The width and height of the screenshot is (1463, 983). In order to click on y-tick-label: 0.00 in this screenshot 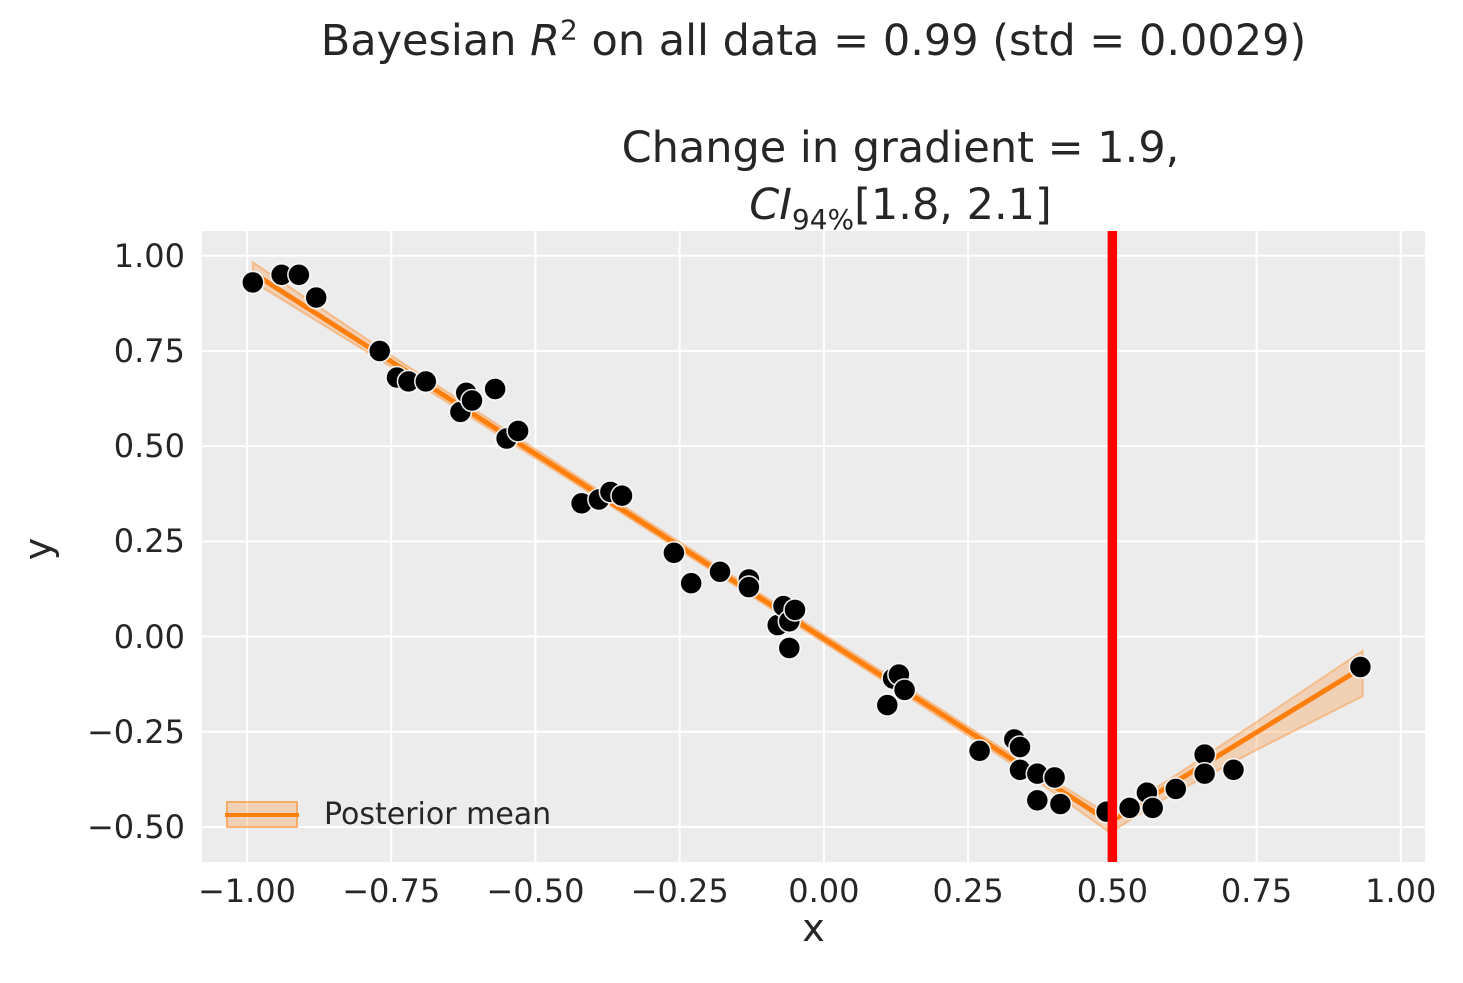, I will do `click(149, 636)`.